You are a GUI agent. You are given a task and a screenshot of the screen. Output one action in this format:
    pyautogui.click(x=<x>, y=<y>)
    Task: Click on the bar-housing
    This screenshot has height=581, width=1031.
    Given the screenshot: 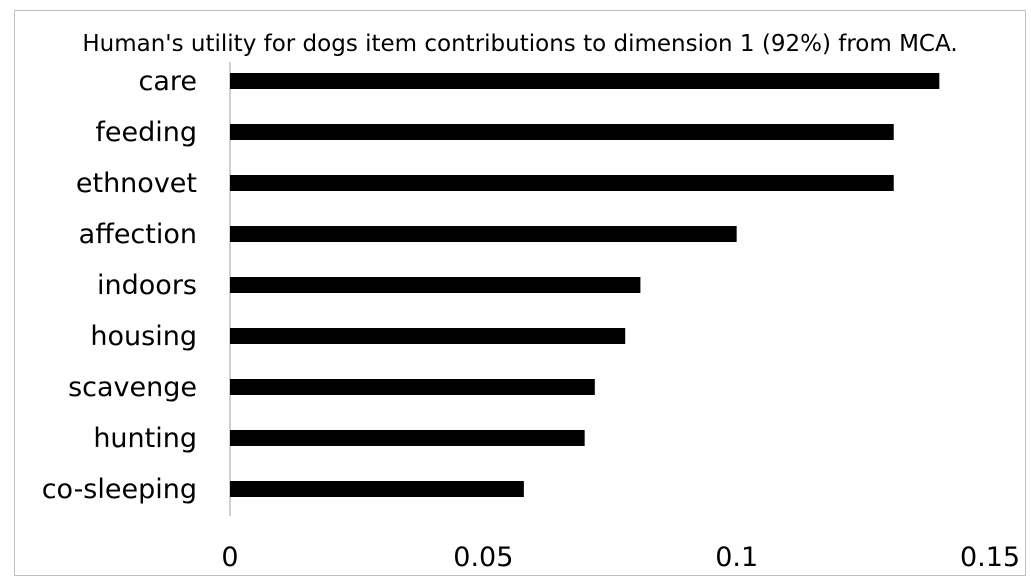 What is the action you would take?
    pyautogui.click(x=428, y=336)
    